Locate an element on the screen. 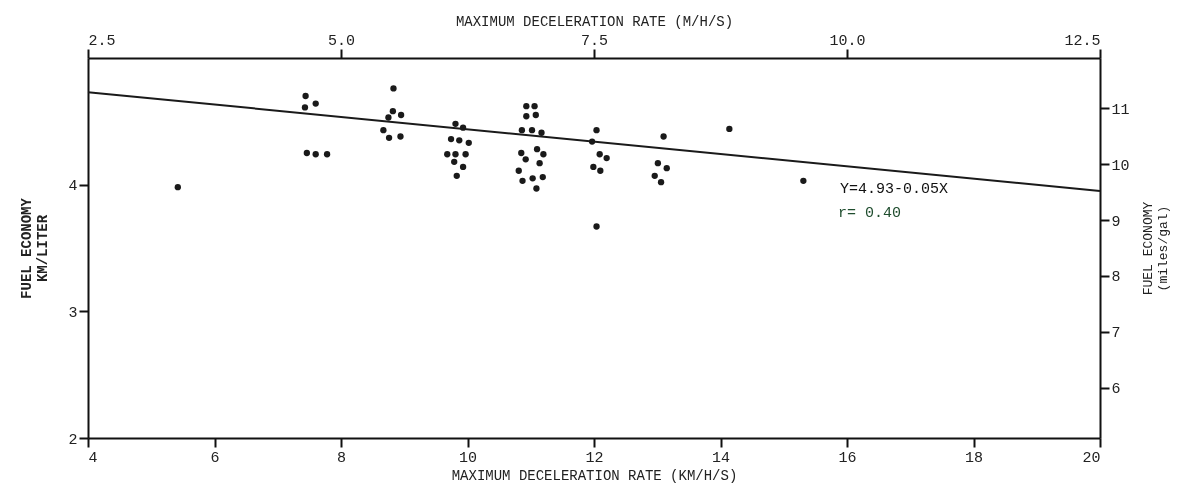  y2-tick-label: 8 is located at coordinates (1116, 278).